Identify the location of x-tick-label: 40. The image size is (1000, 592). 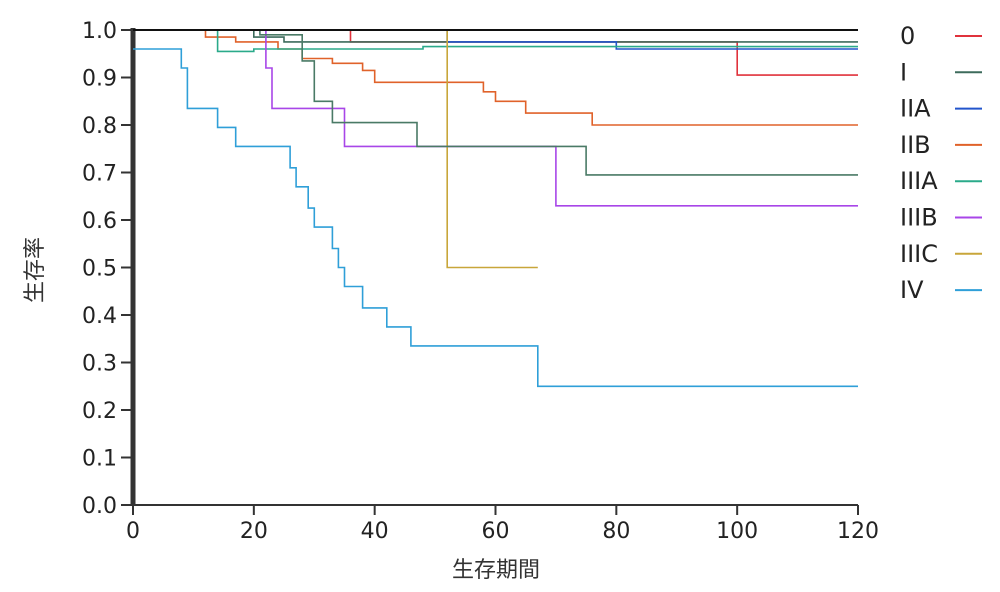
(375, 531).